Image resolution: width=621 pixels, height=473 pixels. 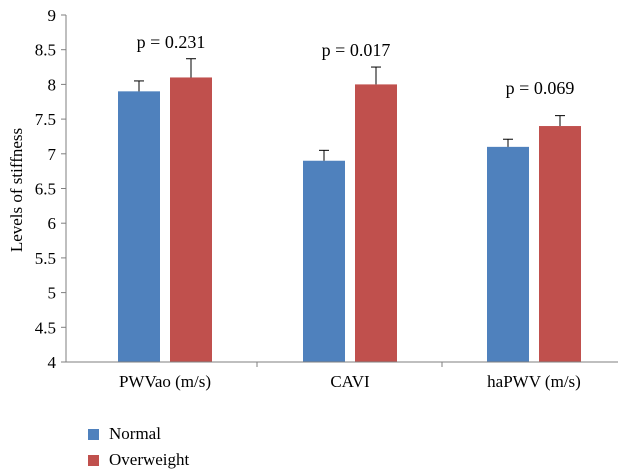 What do you see at coordinates (350, 381) in the screenshot?
I see `x-tick-label: CAVI` at bounding box center [350, 381].